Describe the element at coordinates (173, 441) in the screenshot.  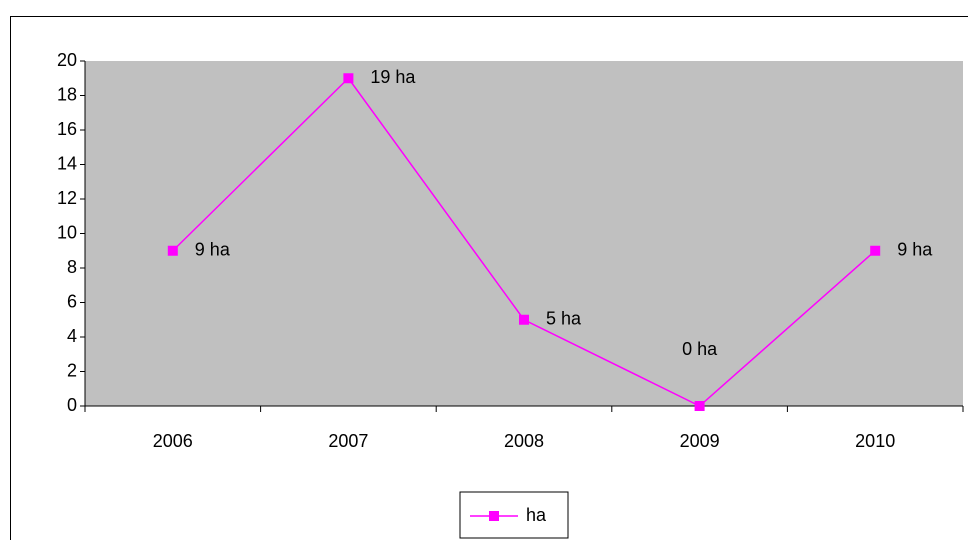
I see `x-tick-label: 2006` at that location.